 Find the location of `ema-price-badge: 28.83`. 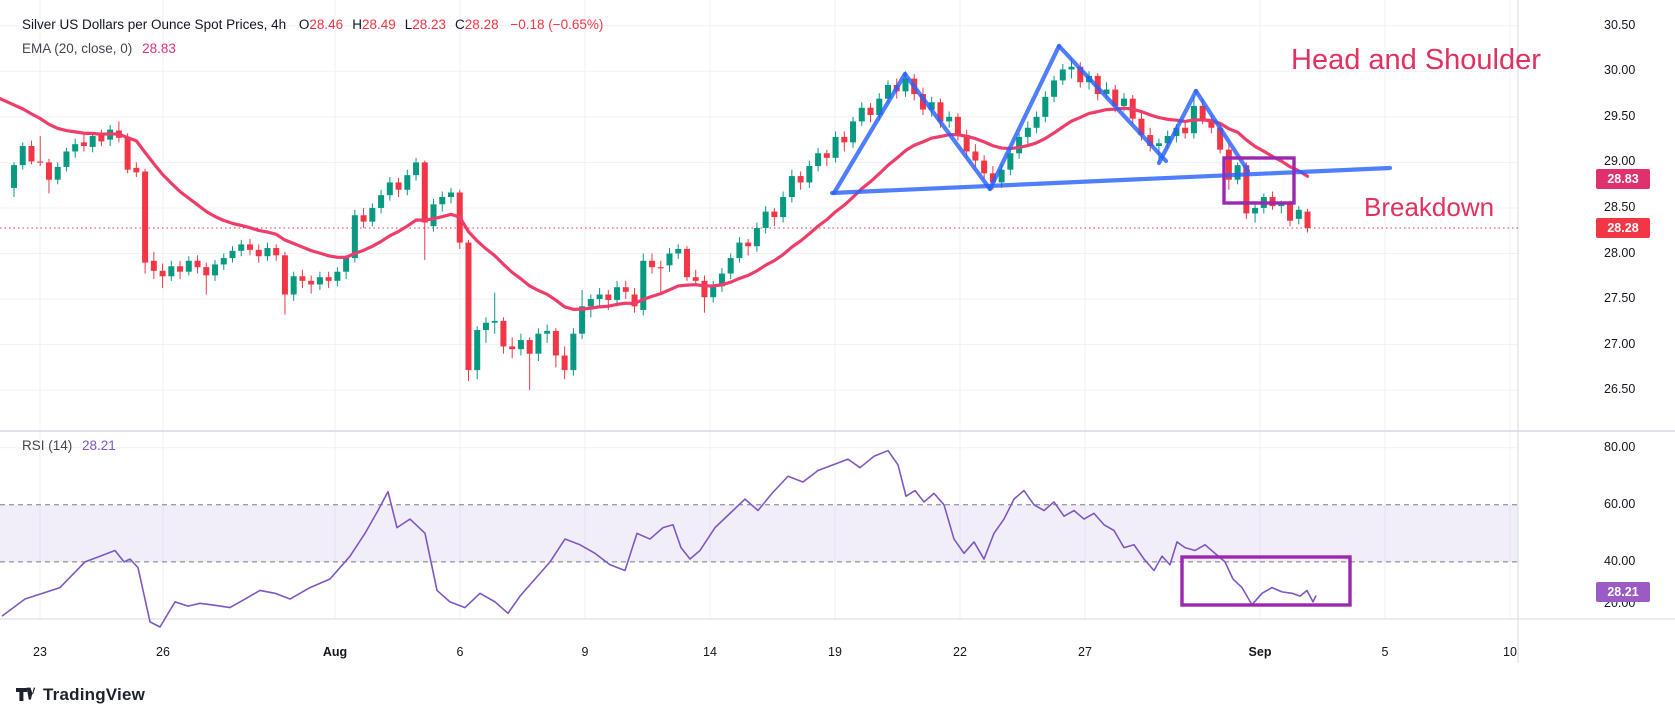

ema-price-badge: 28.83 is located at coordinates (1623, 179).